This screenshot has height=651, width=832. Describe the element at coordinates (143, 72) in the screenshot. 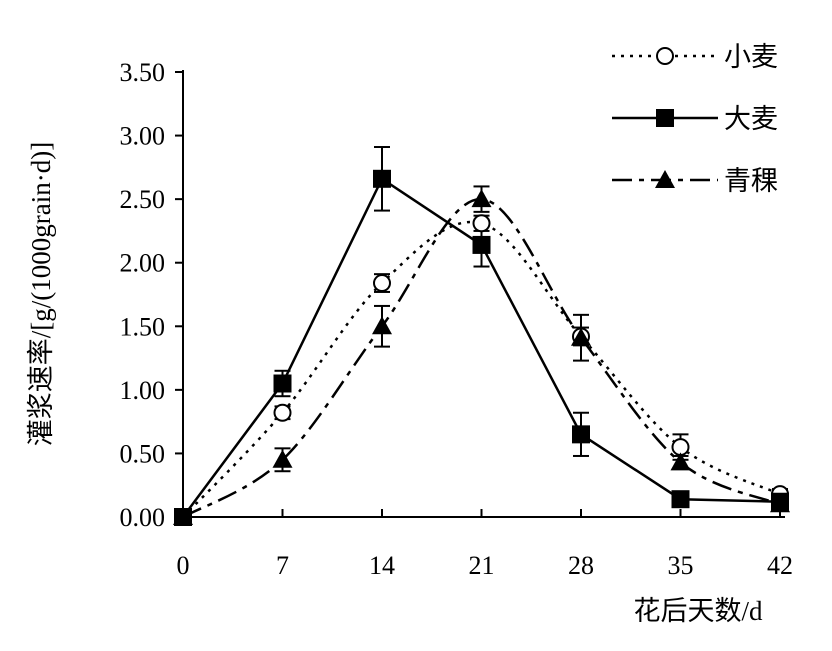

I see `y-tick-label: 3.50` at that location.